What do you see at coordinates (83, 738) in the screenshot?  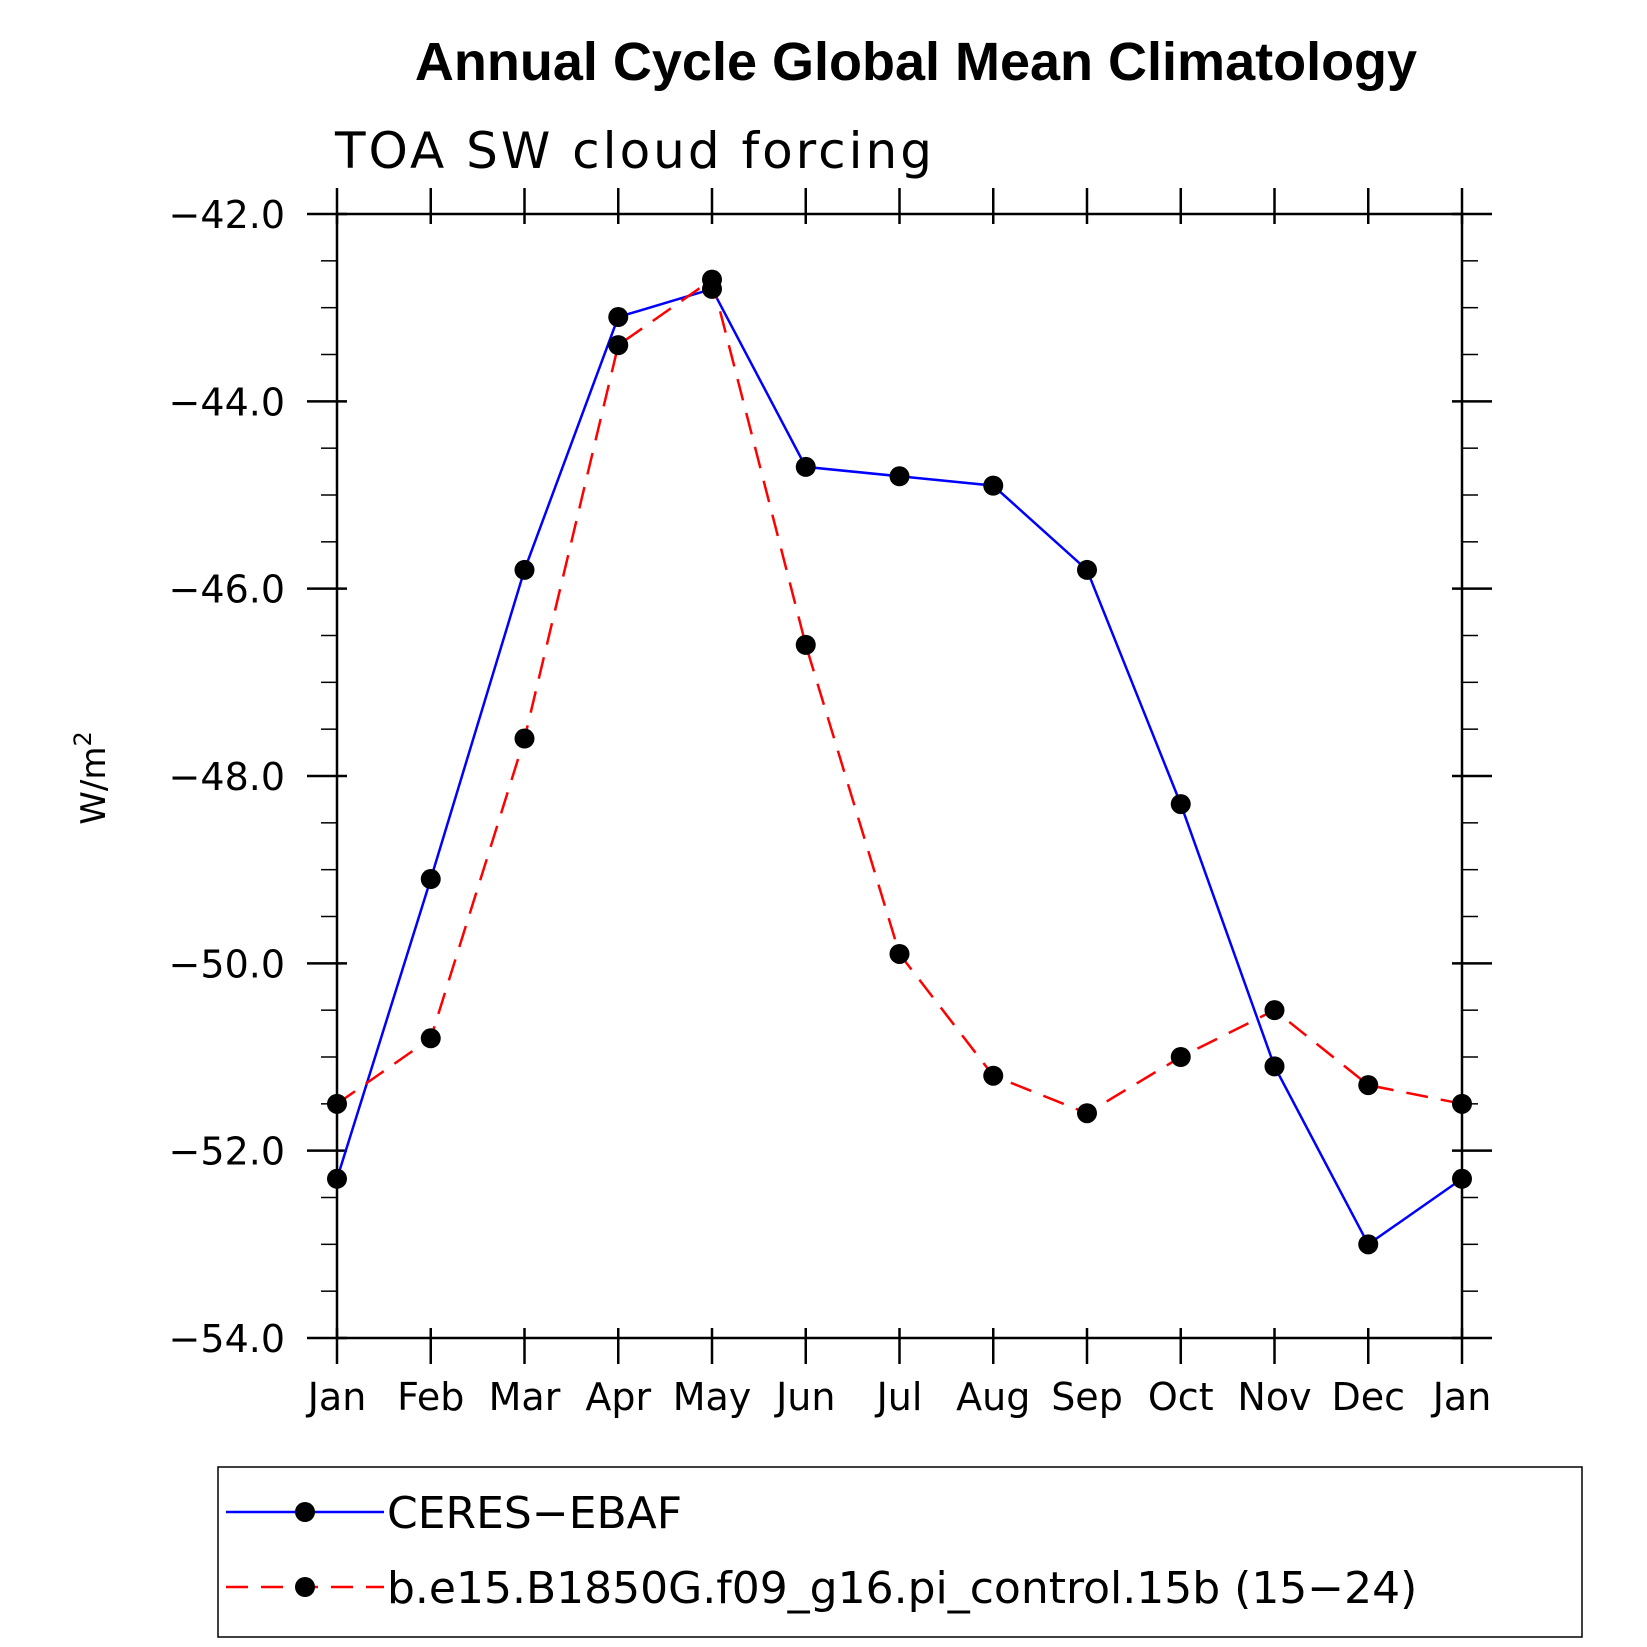 I see `y-axis-label-superscript: 2` at bounding box center [83, 738].